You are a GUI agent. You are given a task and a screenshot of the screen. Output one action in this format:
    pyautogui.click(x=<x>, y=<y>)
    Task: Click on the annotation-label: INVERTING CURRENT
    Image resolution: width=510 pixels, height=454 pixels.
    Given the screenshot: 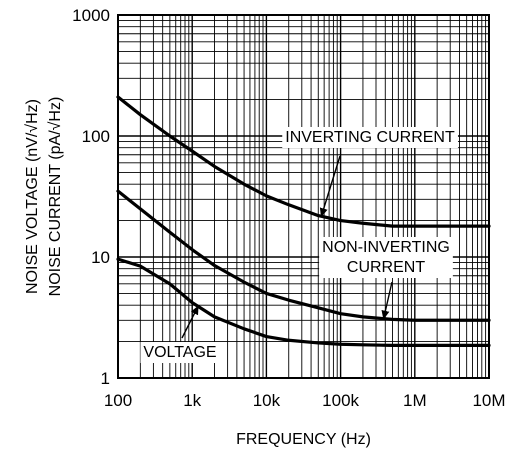 What is the action you would take?
    pyautogui.click(x=370, y=137)
    